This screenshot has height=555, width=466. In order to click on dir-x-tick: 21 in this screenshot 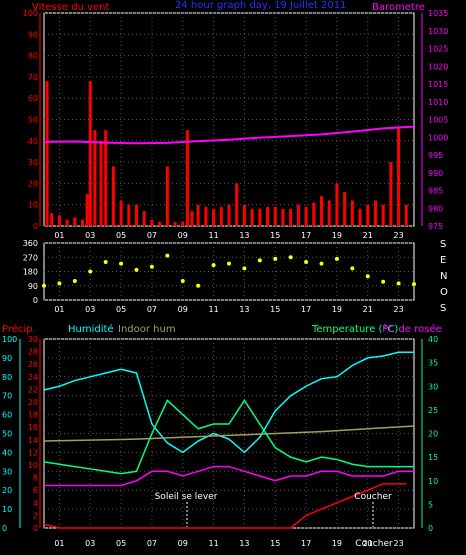, I will do `click(368, 309)`.